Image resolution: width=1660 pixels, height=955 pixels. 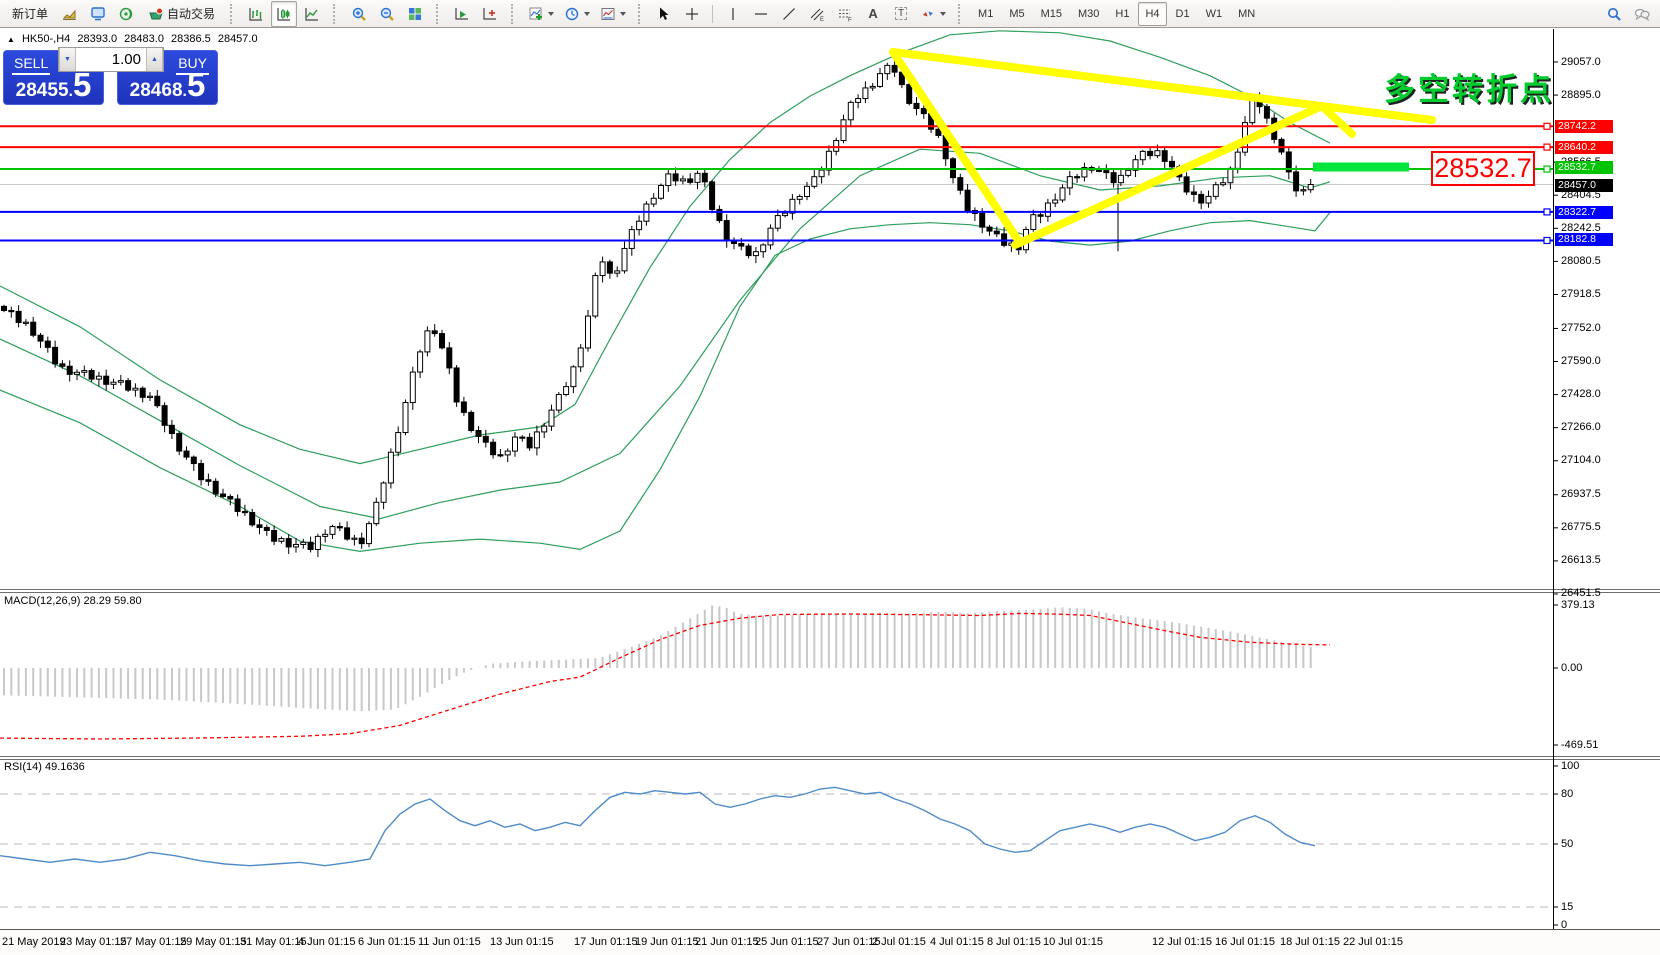 What do you see at coordinates (1483, 168) in the screenshot?
I see `price-callout-box: 28532.7` at bounding box center [1483, 168].